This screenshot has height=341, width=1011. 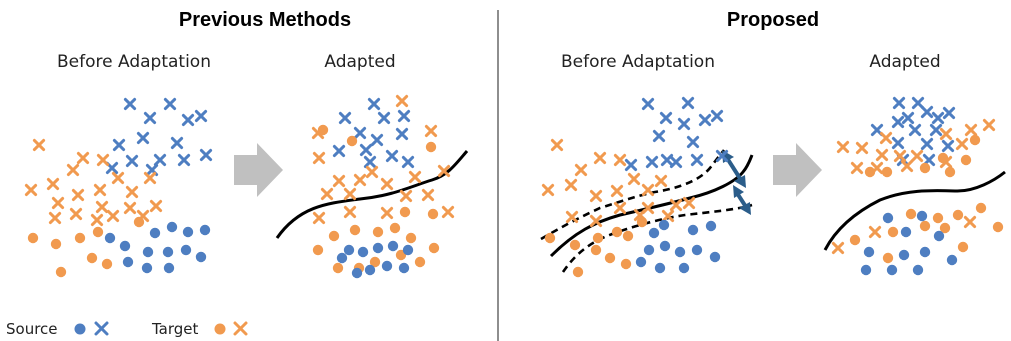 I want to click on legend-target-circle, so click(x=220, y=329).